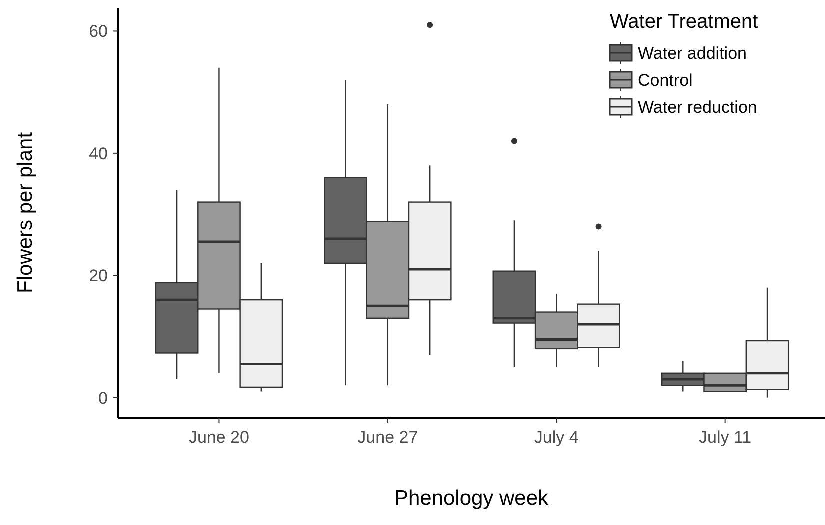 Image resolution: width=825 pixels, height=525 pixels. Describe the element at coordinates (725, 437) in the screenshot. I see `x-tick-label: July 11` at that location.